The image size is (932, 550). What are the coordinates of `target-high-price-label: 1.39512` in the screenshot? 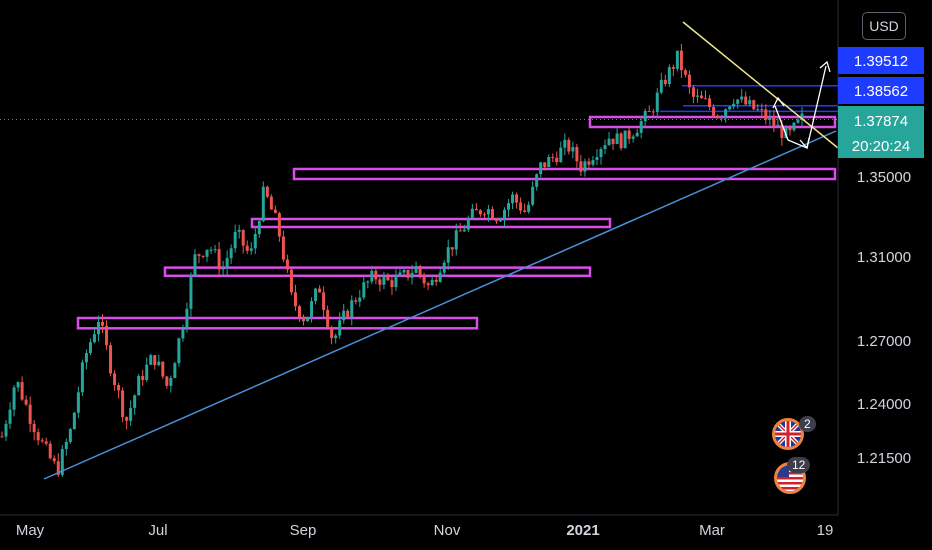 It's located at (881, 61).